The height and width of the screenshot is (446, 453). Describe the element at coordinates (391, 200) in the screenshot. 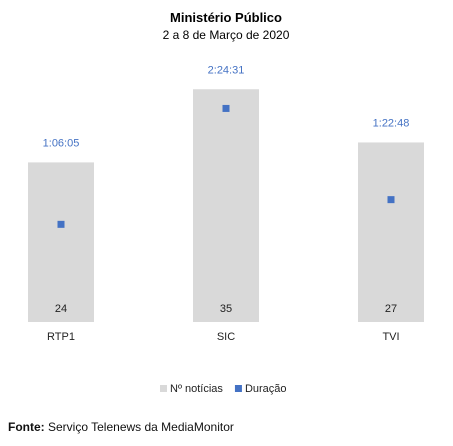

I see `duration-marker-tvi` at that location.